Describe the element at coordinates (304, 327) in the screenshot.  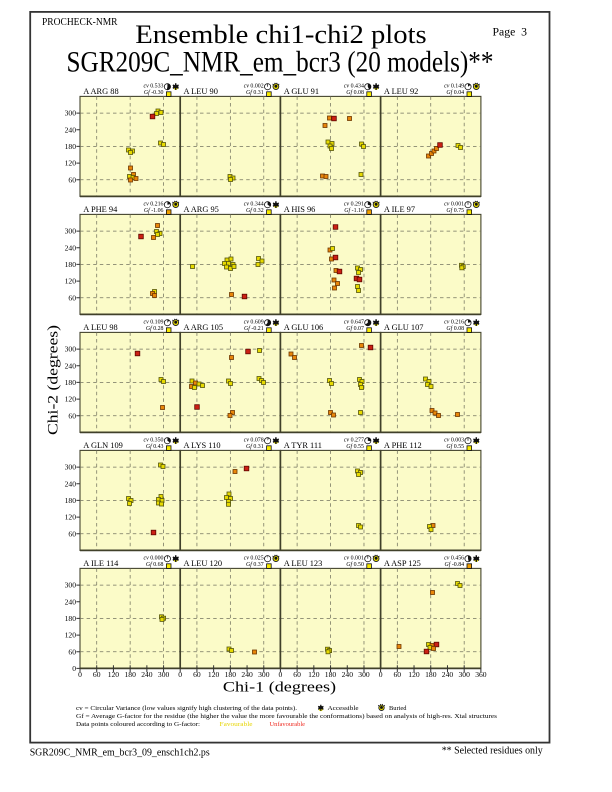
I see `svg-text: A GLU 106` at that location.